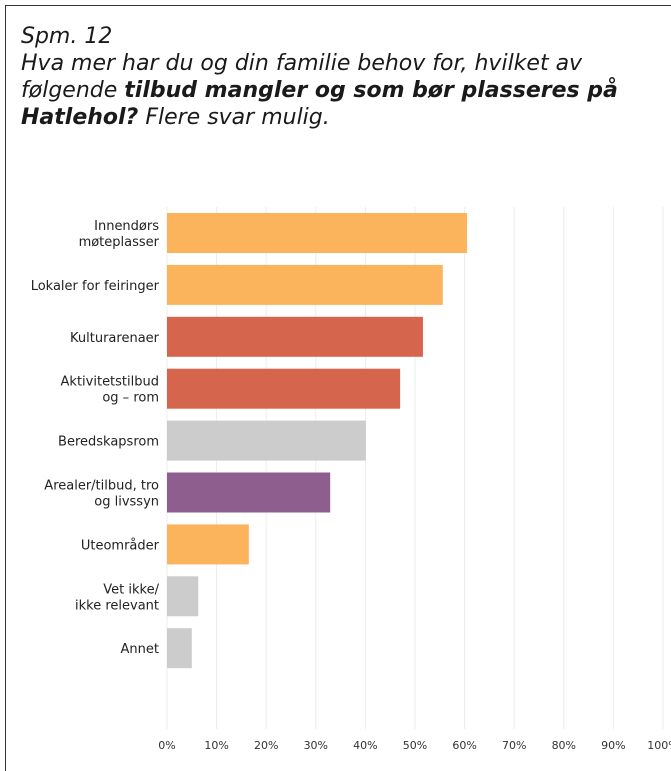 This screenshot has width=671, height=771. I want to click on x-tick-label: 50%, so click(415, 745).